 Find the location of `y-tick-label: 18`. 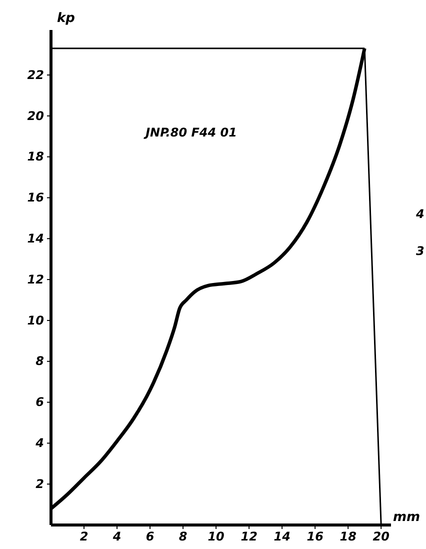

y-tick-label: 18 is located at coordinates (35, 157).